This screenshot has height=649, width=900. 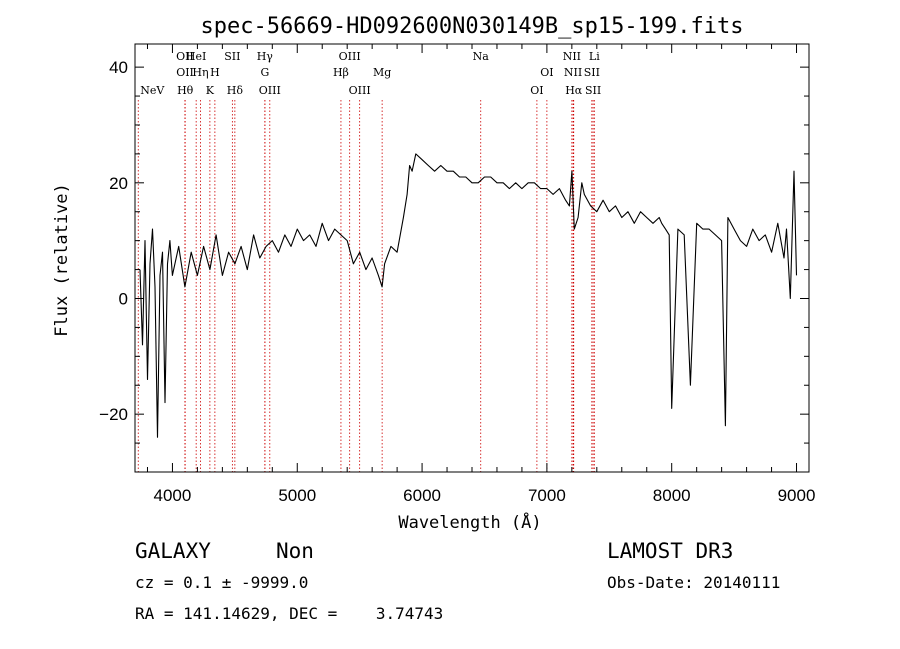 What do you see at coordinates (200, 72) in the screenshot?
I see `emission-line-label: Hη` at bounding box center [200, 72].